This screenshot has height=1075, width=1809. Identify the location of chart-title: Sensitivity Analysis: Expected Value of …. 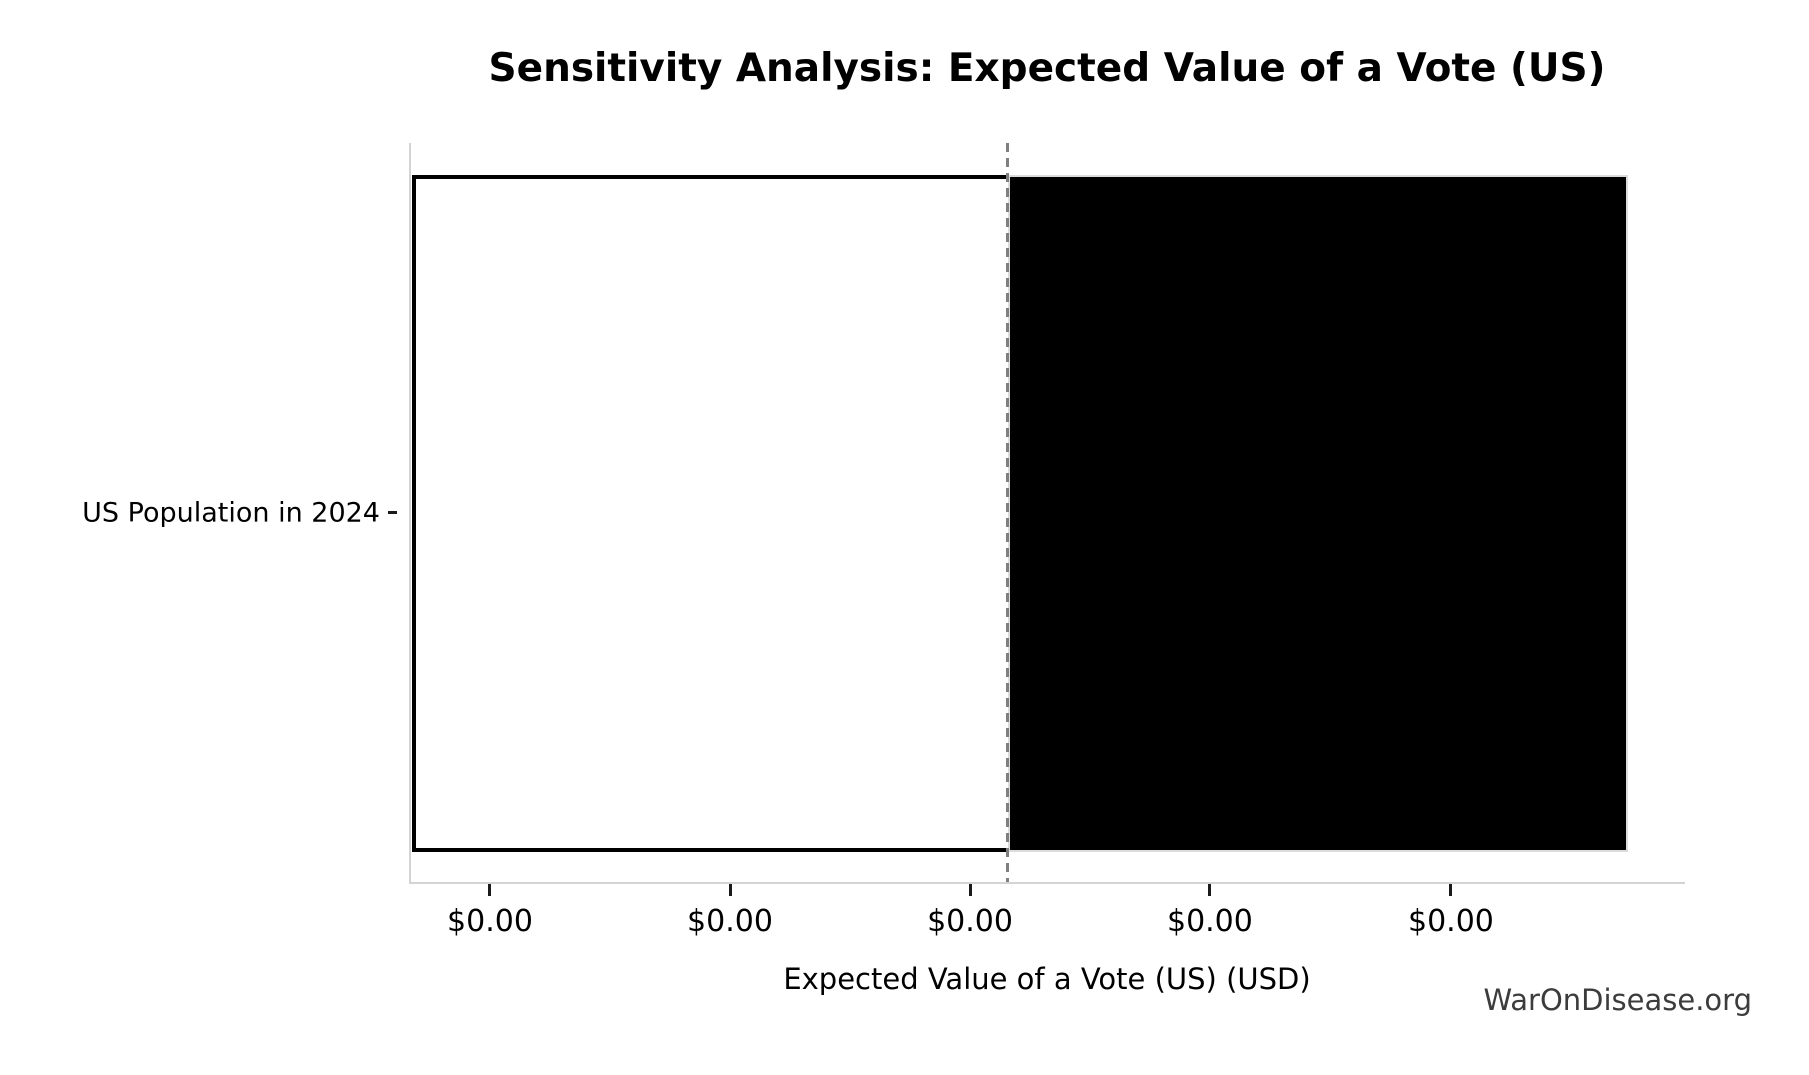
(1047, 68).